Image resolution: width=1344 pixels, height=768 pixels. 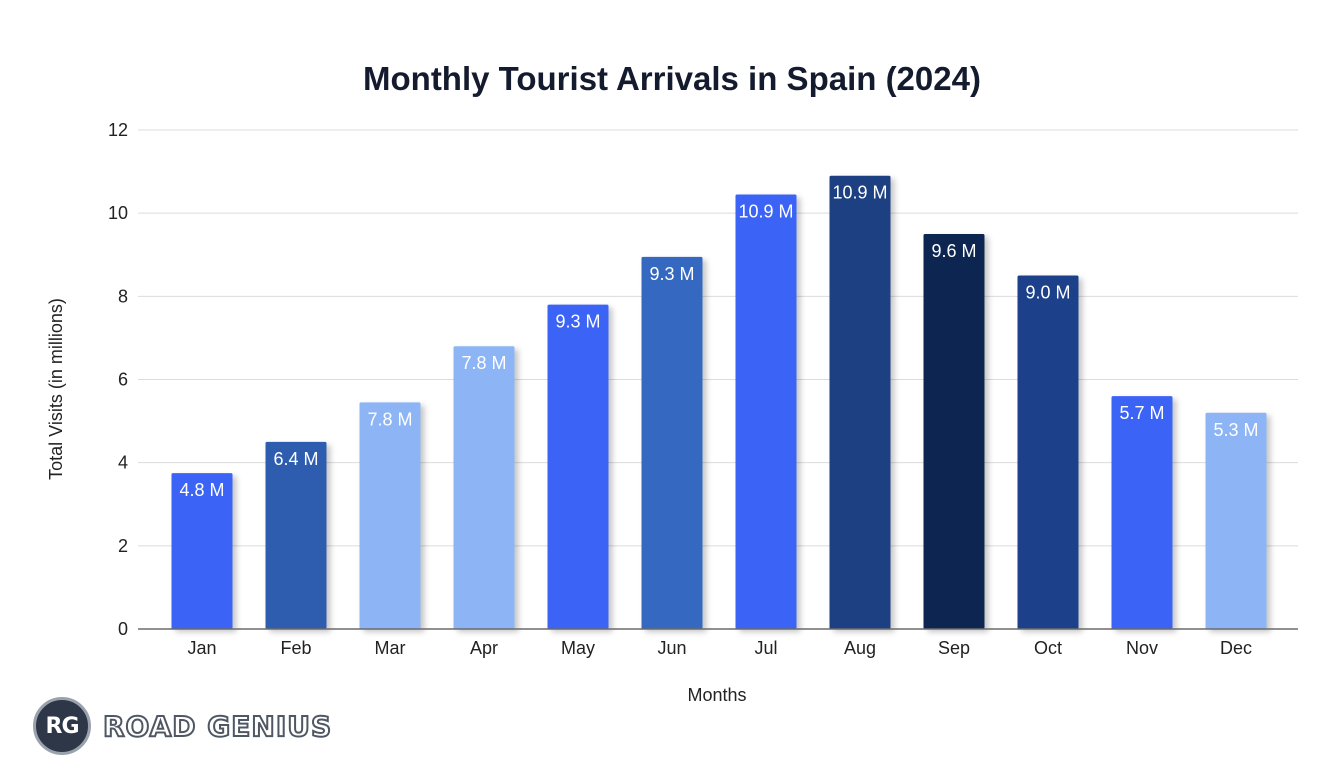 What do you see at coordinates (671, 648) in the screenshot?
I see `x-tick-label-jun: Jun` at bounding box center [671, 648].